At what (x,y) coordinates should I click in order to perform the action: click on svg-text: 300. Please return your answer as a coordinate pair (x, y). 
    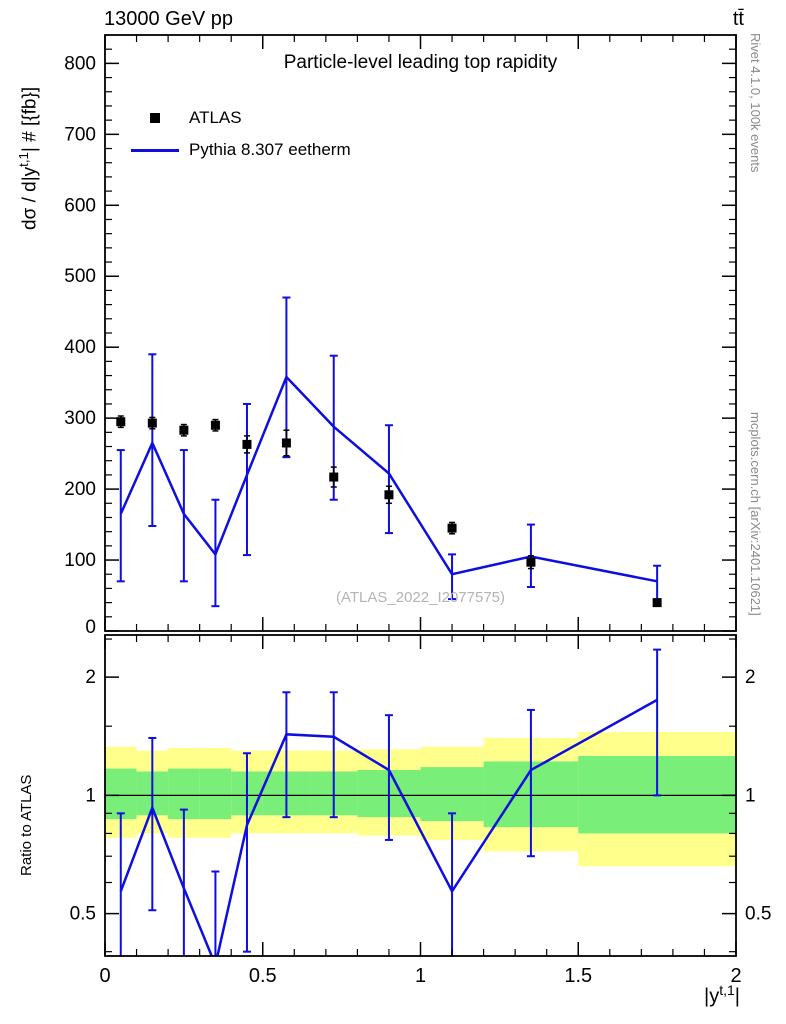
    Looking at the image, I should click on (80, 418).